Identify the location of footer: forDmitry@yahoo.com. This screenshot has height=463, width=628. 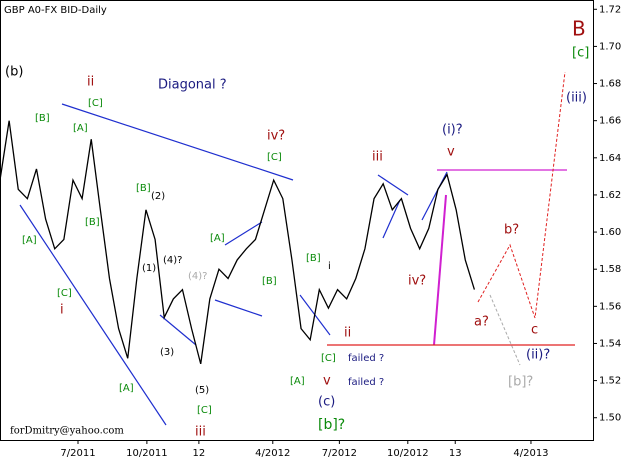
(67, 431).